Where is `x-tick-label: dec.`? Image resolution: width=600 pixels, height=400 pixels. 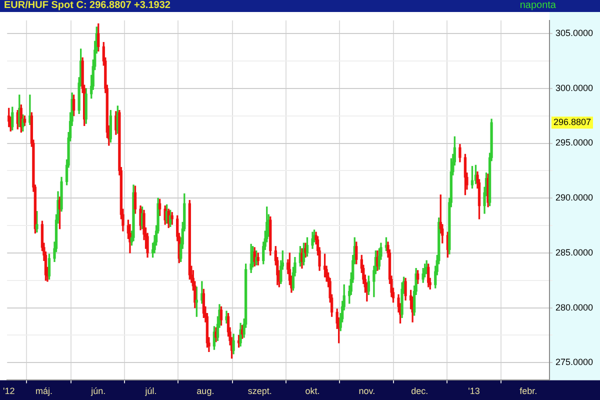
x-tick-label: dec. is located at coordinates (419, 391).